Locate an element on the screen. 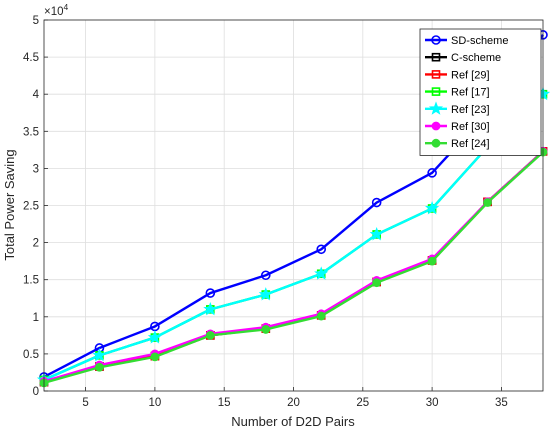 The image size is (550, 432). legend-item: Ref [23] is located at coordinates (457, 108).